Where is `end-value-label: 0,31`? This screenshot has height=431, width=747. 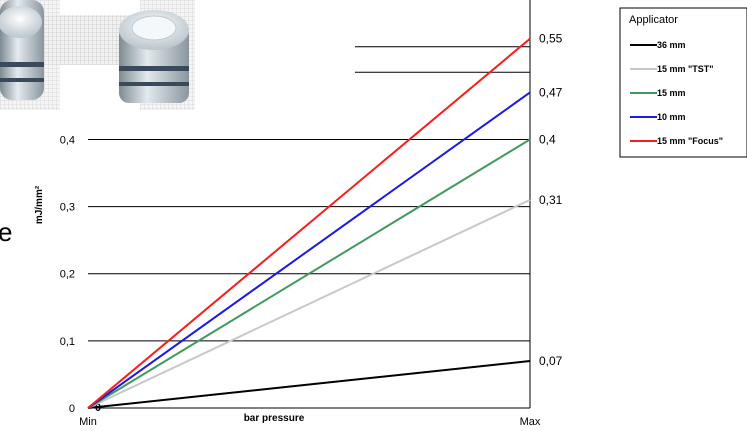 end-value-label: 0,31 is located at coordinates (551, 200).